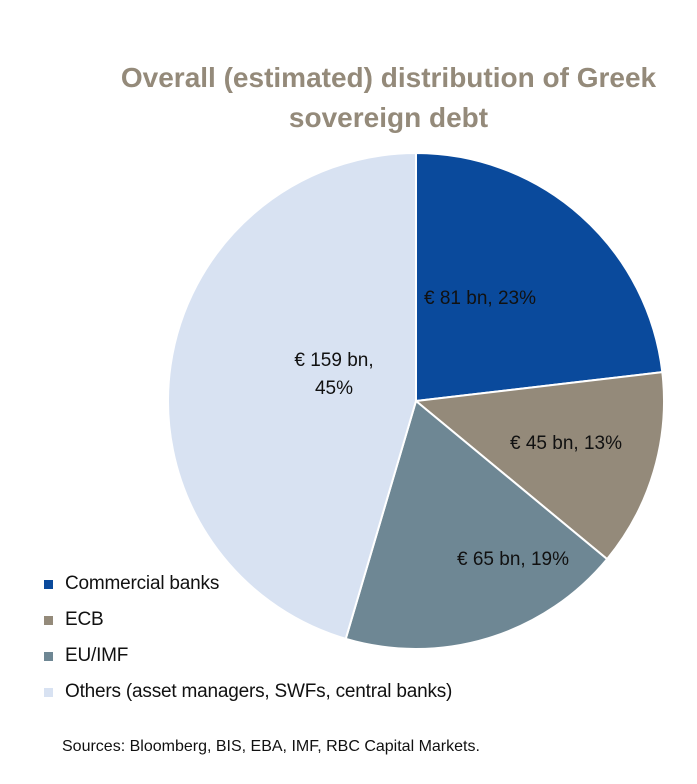 Image resolution: width=697 pixels, height=784 pixels. I want to click on slice-data-label-line: € 159 bn,, so click(333, 360).